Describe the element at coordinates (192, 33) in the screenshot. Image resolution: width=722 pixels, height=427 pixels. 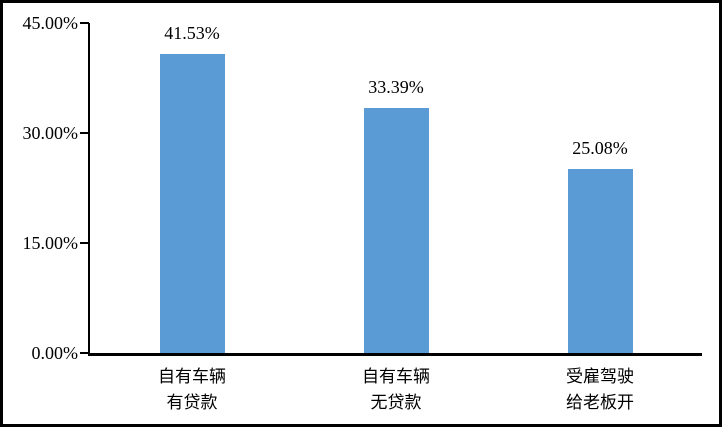
I see `bar-value-label: 41.53%` at that location.